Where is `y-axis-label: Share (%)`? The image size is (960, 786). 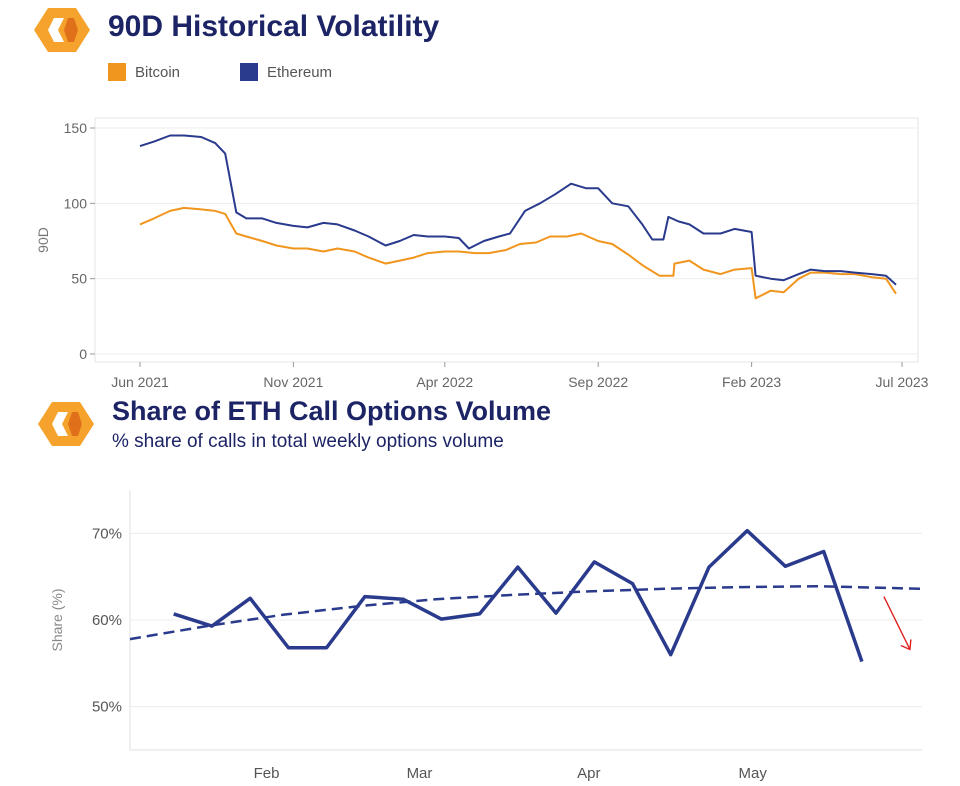 y-axis-label: Share (%) is located at coordinates (57, 619).